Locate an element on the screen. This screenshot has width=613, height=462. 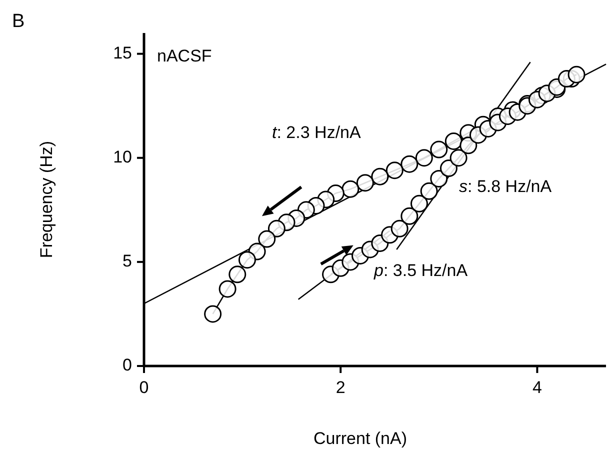
y-tick-label: 0 is located at coordinates (127, 364).